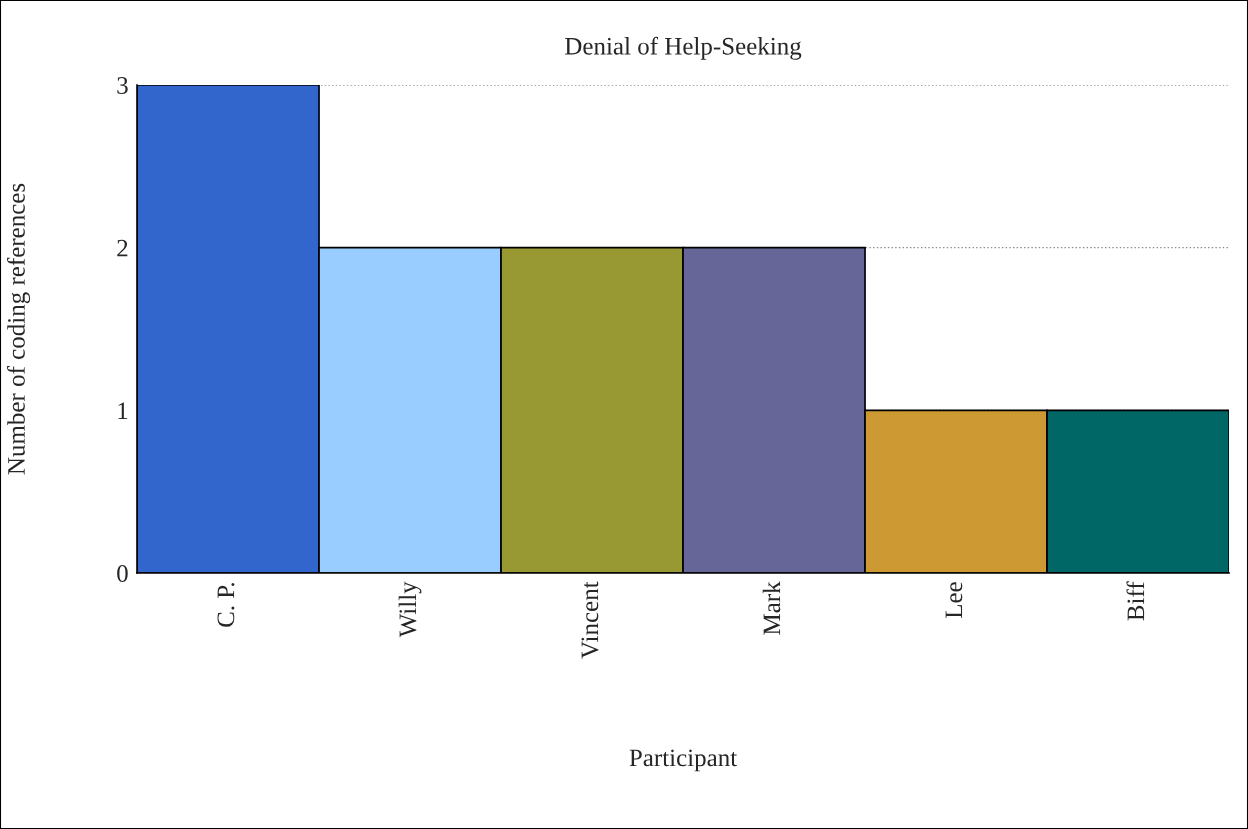  Describe the element at coordinates (122, 573) in the screenshot. I see `y-tick-label: 0` at that location.